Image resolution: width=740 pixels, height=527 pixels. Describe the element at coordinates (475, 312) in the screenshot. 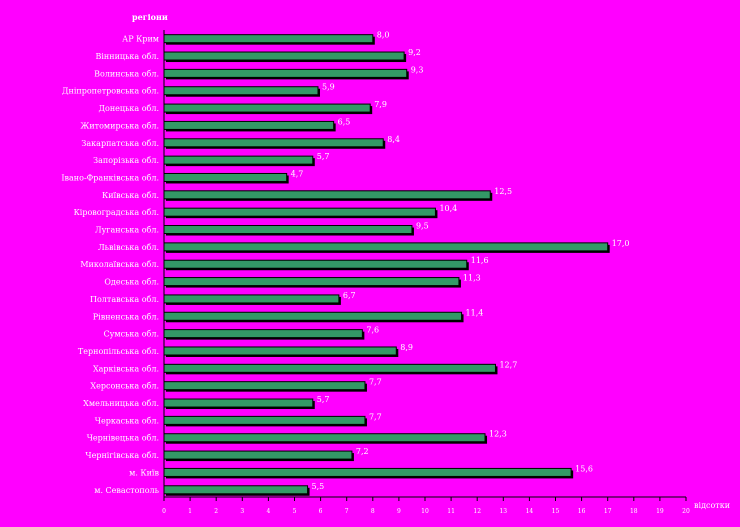

I see `value-label: 11,4` at that location.